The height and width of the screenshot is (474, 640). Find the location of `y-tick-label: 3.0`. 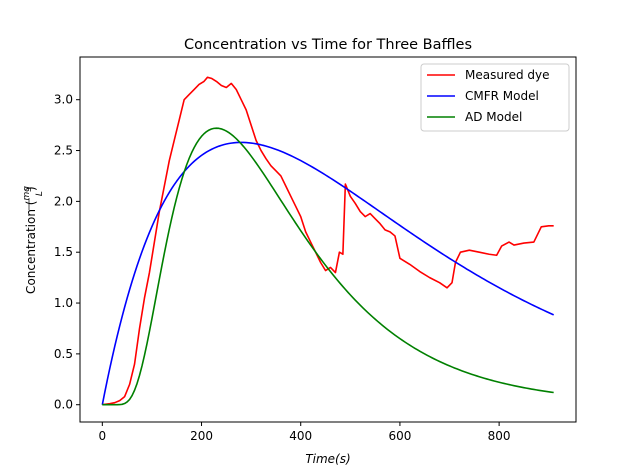

y-tick-label: 3.0 is located at coordinates (63, 100).